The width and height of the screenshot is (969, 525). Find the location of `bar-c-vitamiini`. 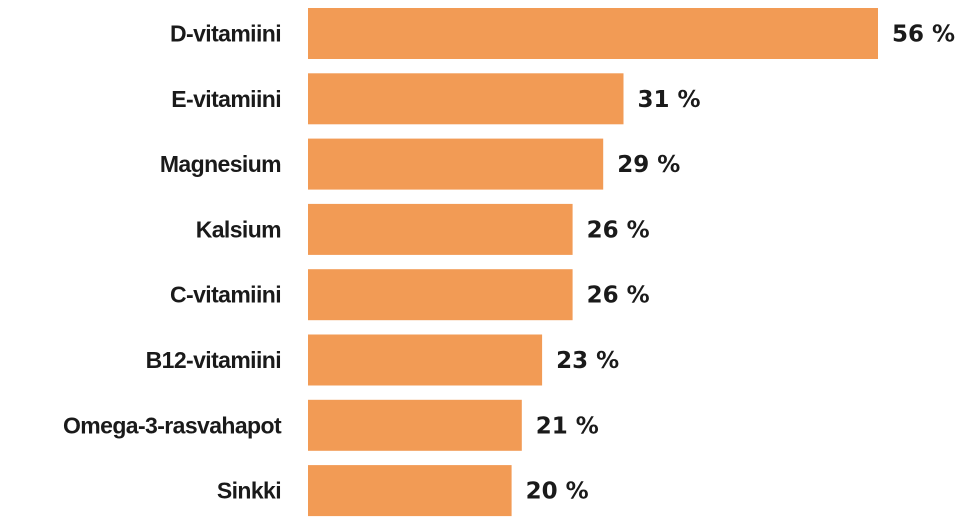

bar-c-vitamiini is located at coordinates (440, 295).